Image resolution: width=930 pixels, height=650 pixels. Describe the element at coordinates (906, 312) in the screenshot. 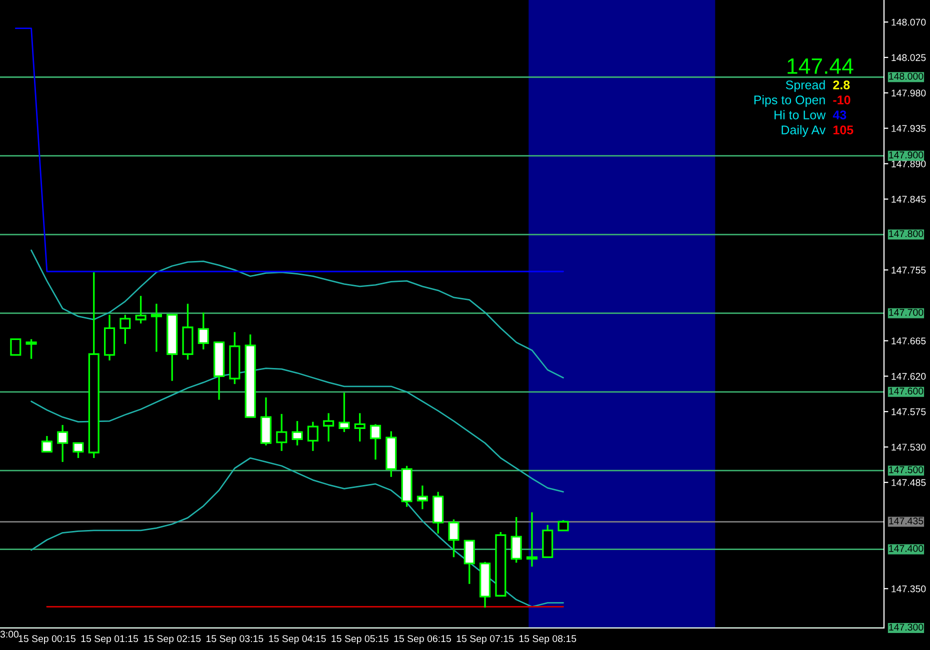

I see `ref-line-label: 147.700` at that location.